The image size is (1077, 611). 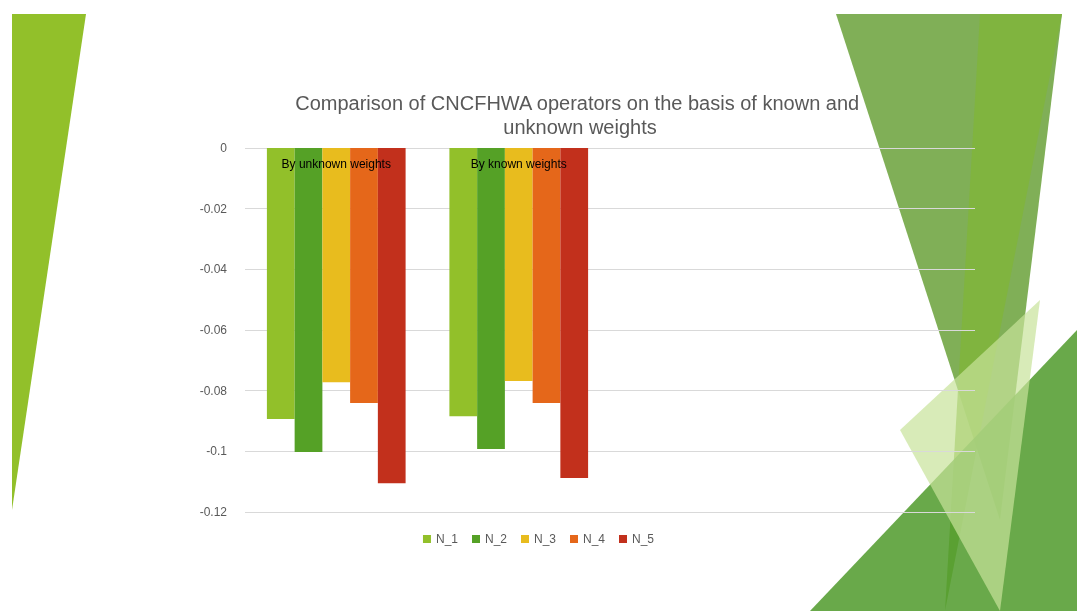 What do you see at coordinates (643, 539) in the screenshot?
I see `legend-label: N_5` at bounding box center [643, 539].